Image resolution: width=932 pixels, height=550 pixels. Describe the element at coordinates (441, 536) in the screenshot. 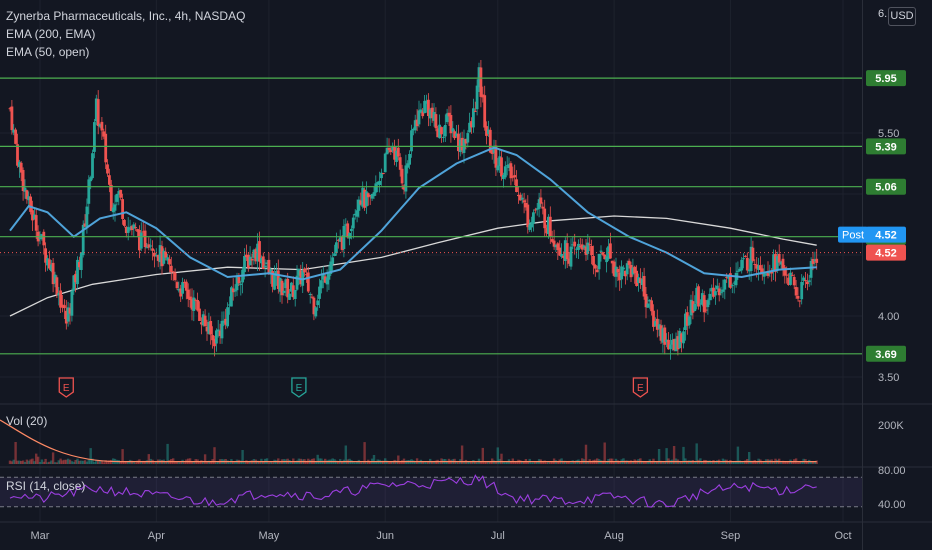

I see `time-axis: Mar Apr May Jun Jul Aug Sep Oct` at that location.